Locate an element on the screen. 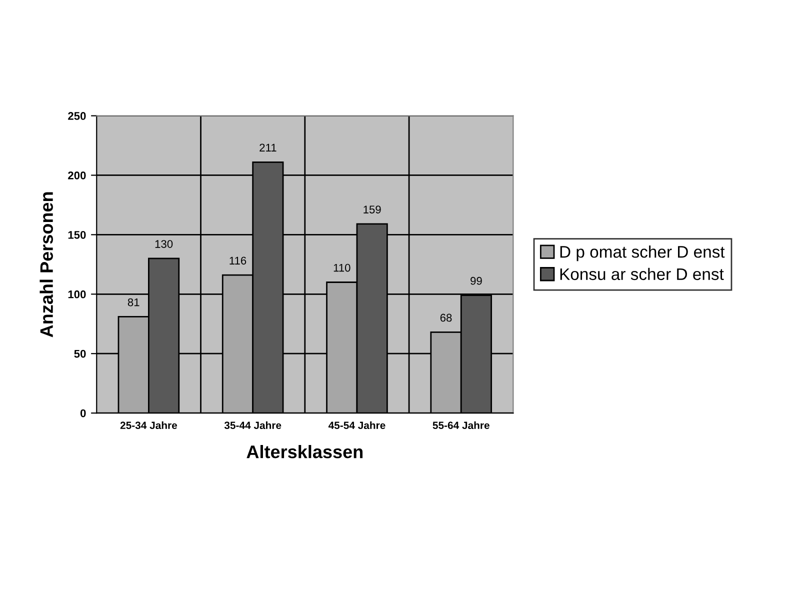 The height and width of the screenshot is (603, 812). data-label: 99 is located at coordinates (476, 280).